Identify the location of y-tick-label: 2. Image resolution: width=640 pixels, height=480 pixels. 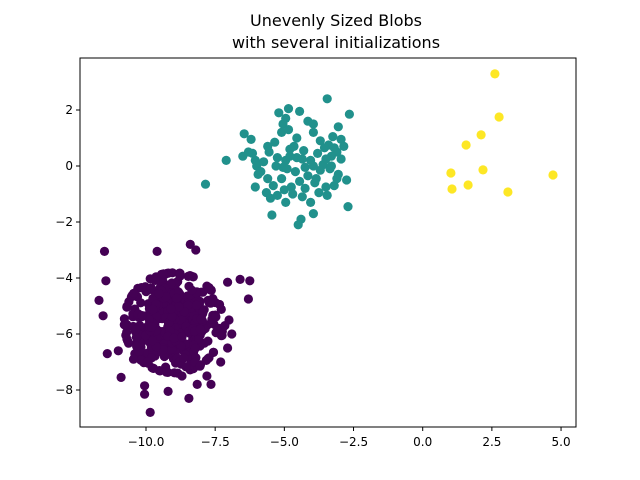
(69, 110).